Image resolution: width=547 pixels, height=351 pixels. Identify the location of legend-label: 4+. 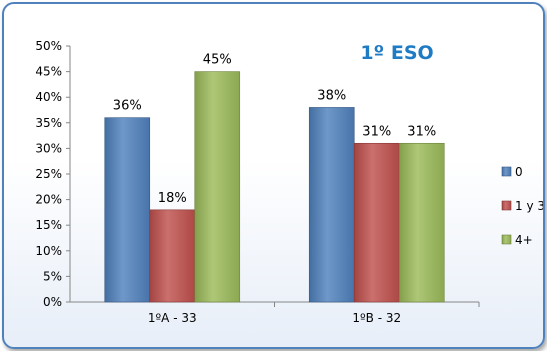
(524, 240).